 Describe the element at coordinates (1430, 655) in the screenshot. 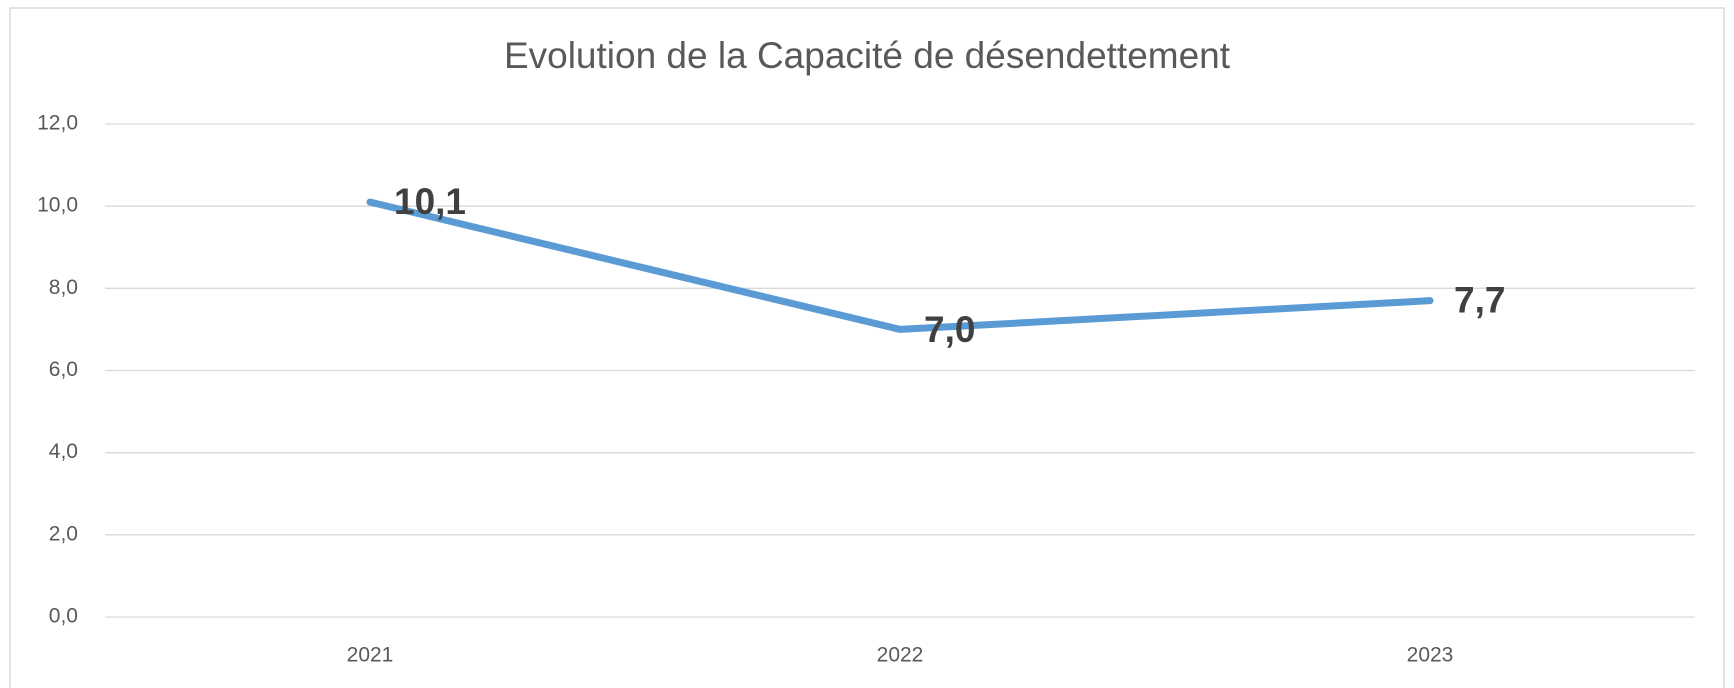

I see `x-tick-label: 2023` at that location.